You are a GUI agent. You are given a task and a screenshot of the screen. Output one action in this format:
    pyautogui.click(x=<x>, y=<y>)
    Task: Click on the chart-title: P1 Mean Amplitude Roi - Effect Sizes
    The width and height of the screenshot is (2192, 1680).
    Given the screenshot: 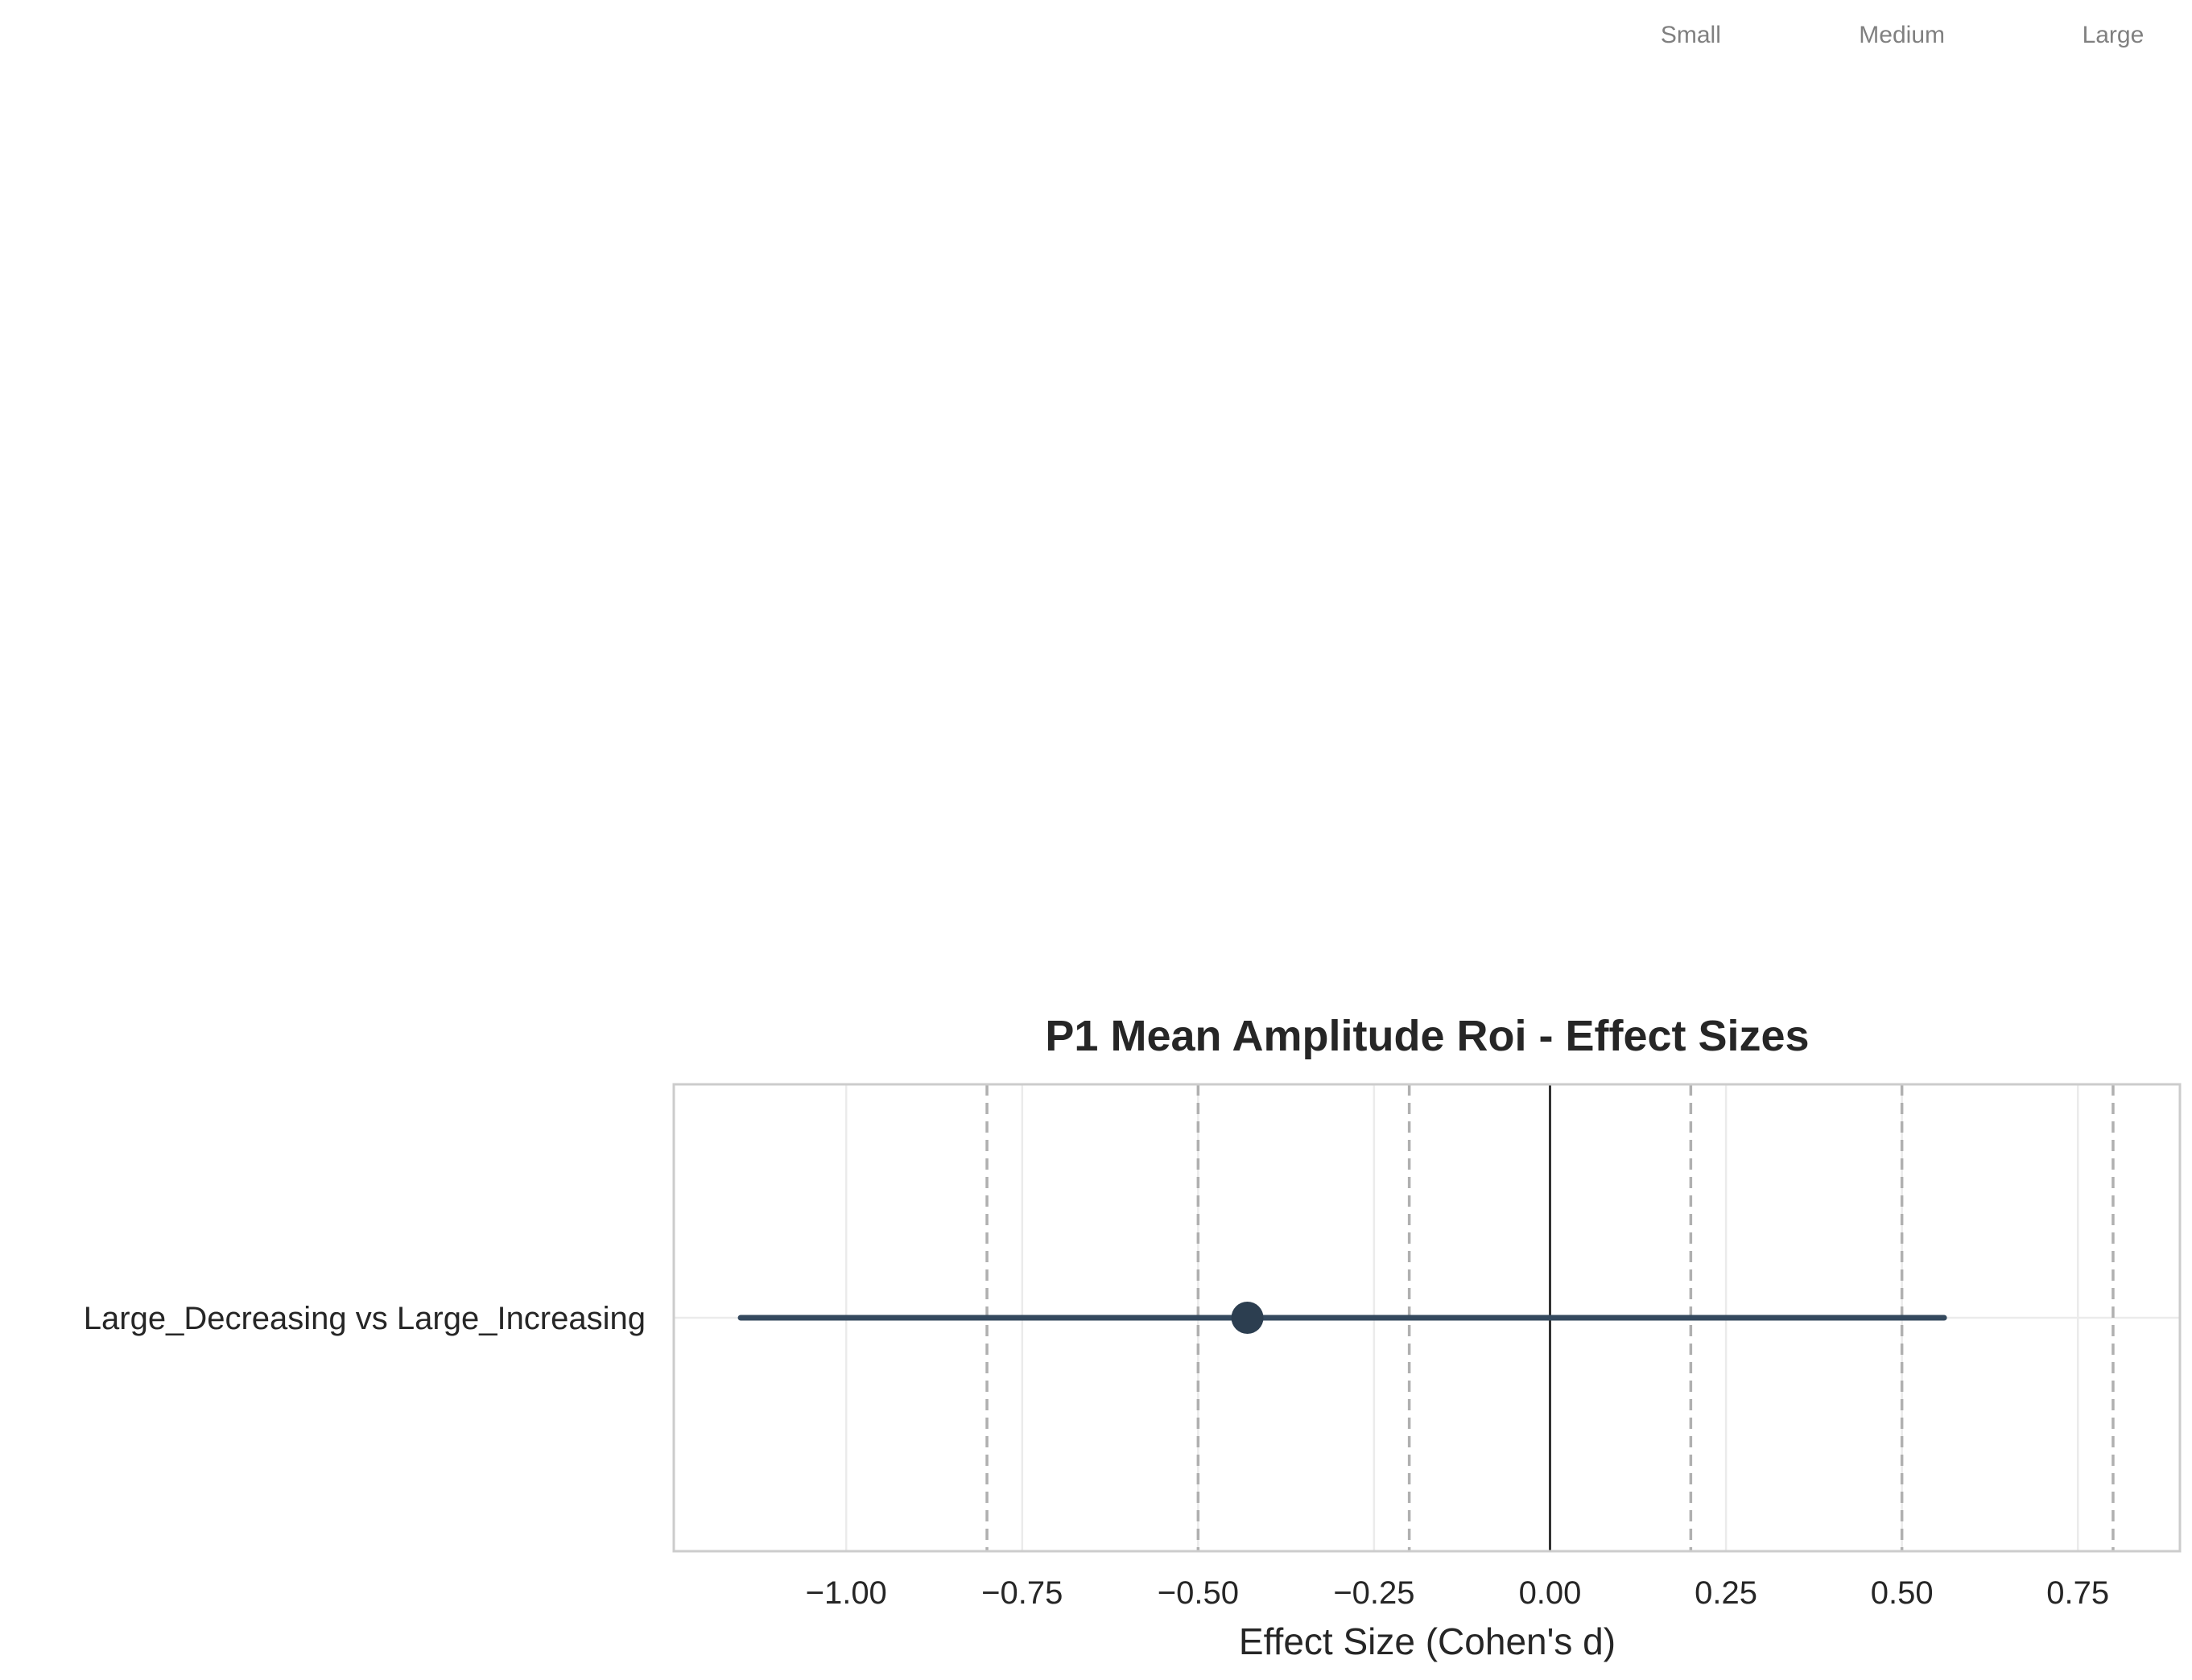 What is the action you would take?
    pyautogui.click(x=1427, y=1036)
    